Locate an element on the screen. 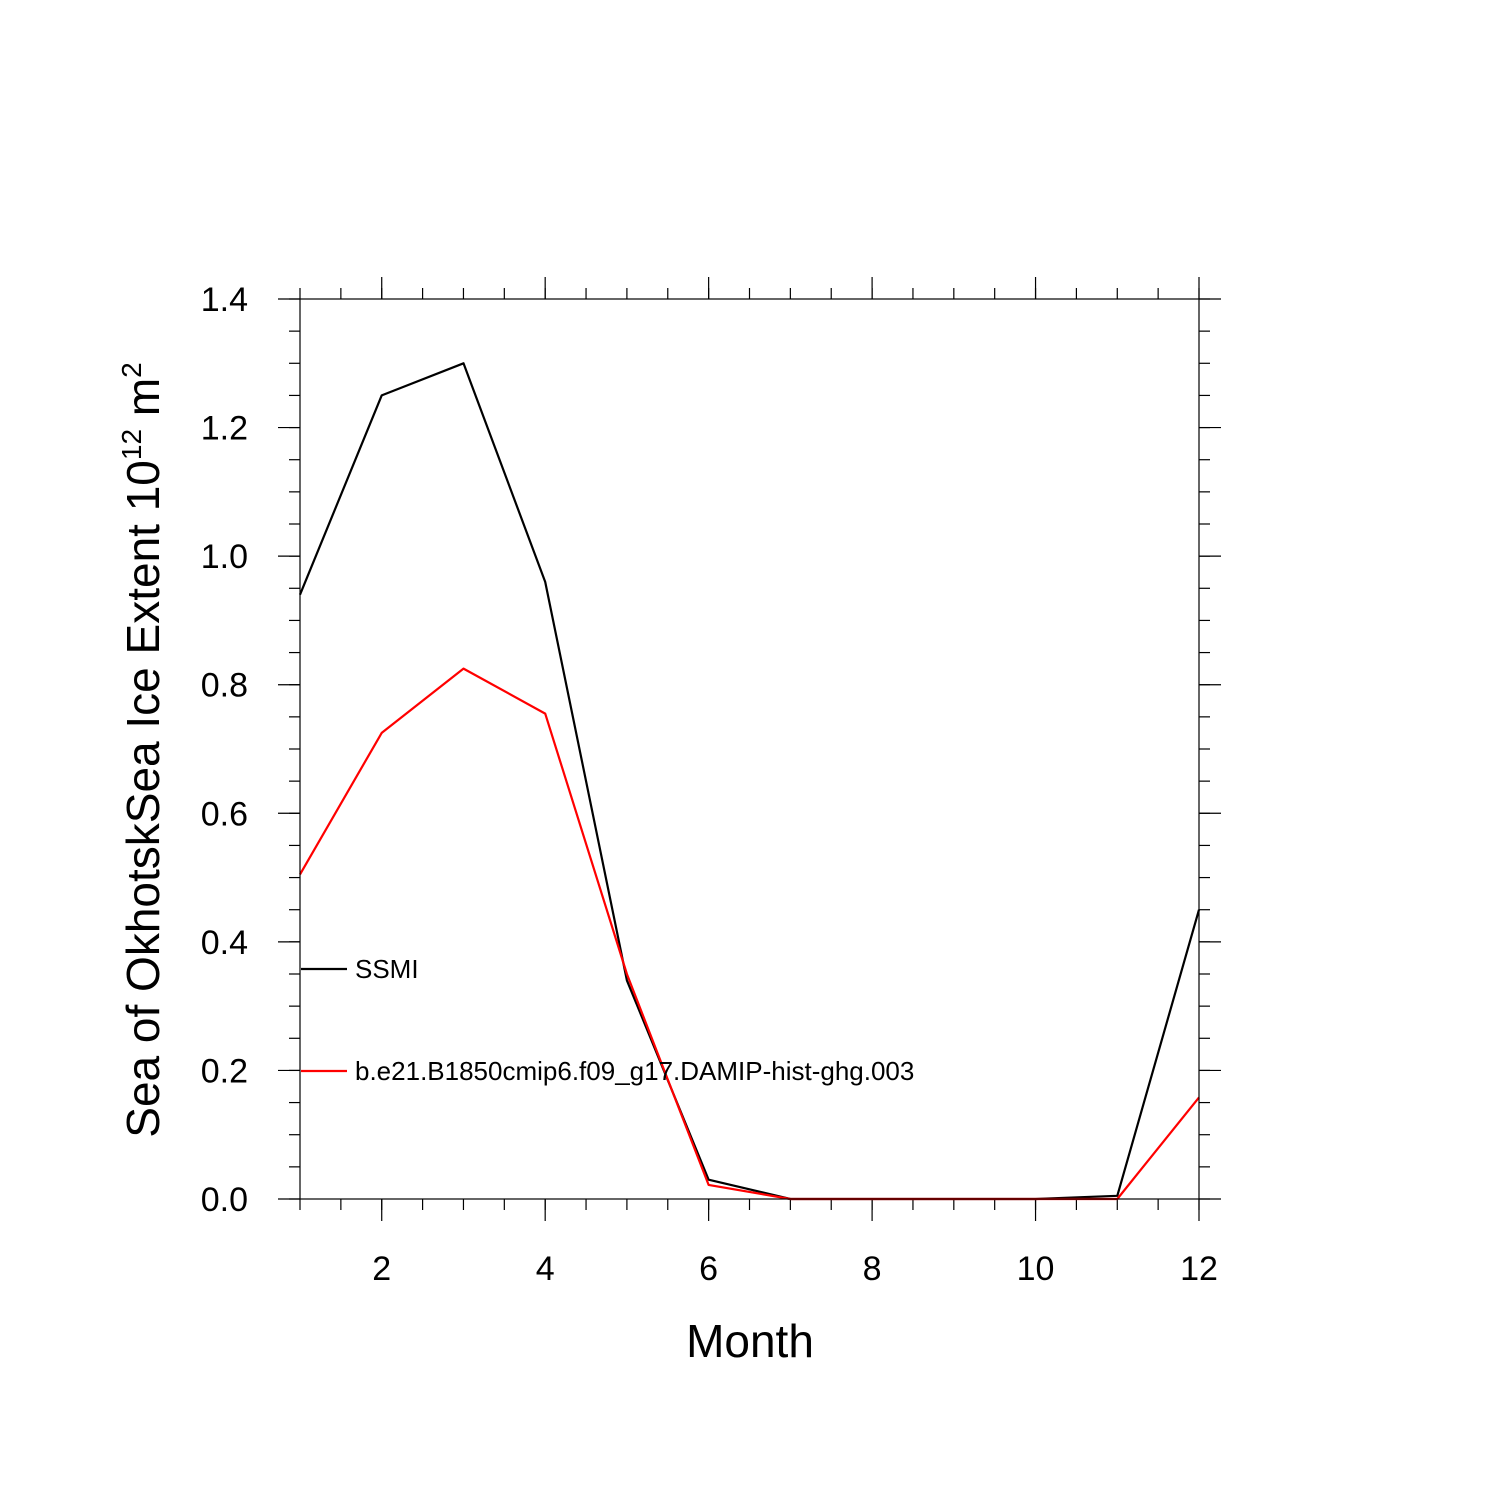  y-axis-title-unit: m is located at coordinates (143, 403).